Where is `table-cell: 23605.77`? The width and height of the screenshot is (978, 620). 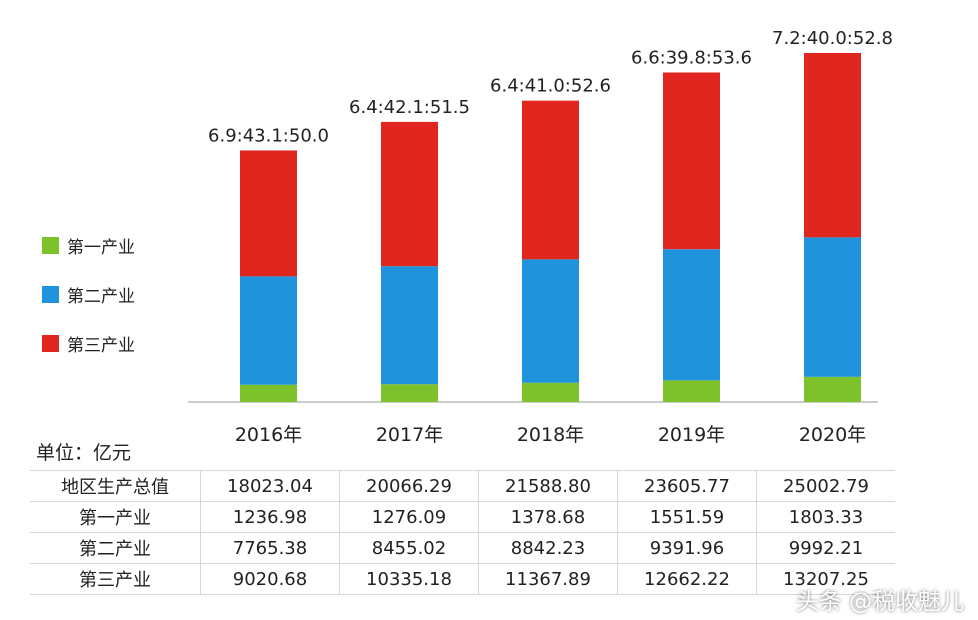
table-cell: 23605.77 is located at coordinates (687, 486).